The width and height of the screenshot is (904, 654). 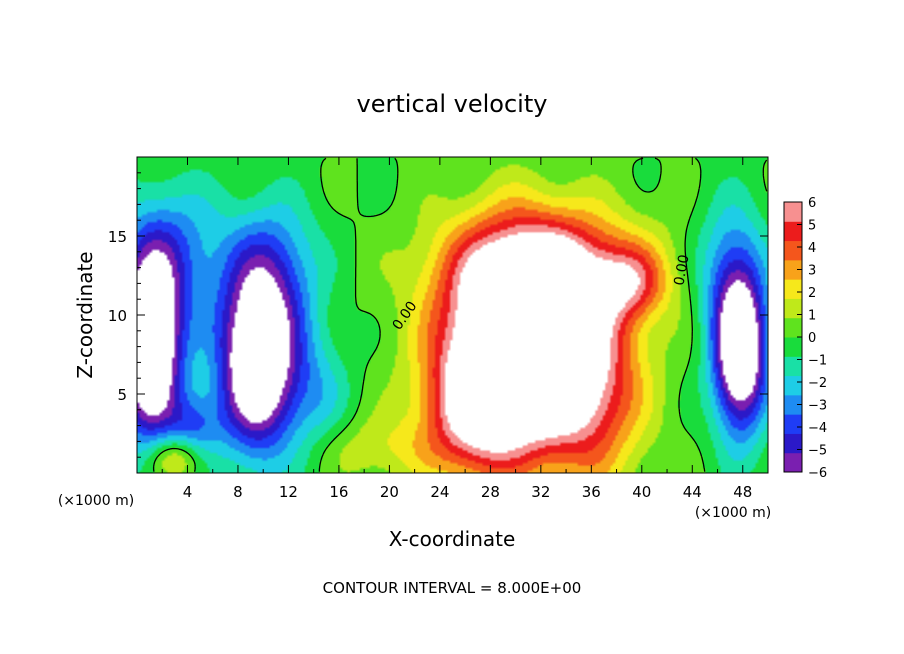 I want to click on colorbar-tick-label: −4, so click(x=817, y=428).